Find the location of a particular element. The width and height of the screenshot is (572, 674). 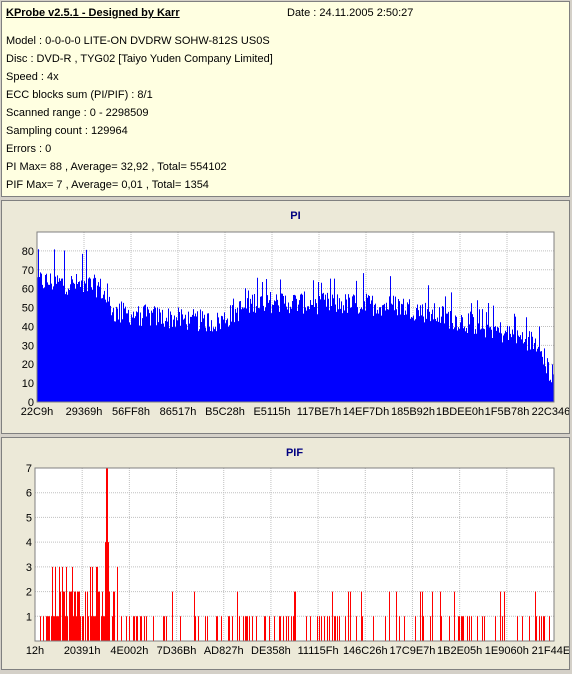

pif-x-tick-label: 12h is located at coordinates (35, 651).